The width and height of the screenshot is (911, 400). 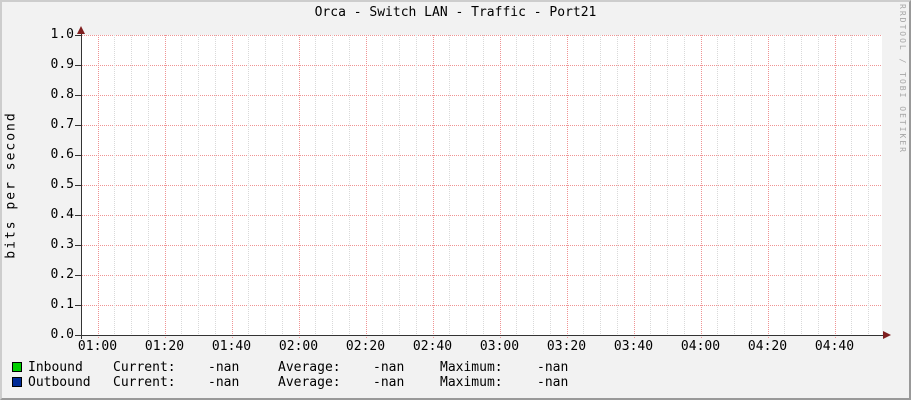 What do you see at coordinates (566, 346) in the screenshot?
I see `x-tick-label: 03:20` at bounding box center [566, 346].